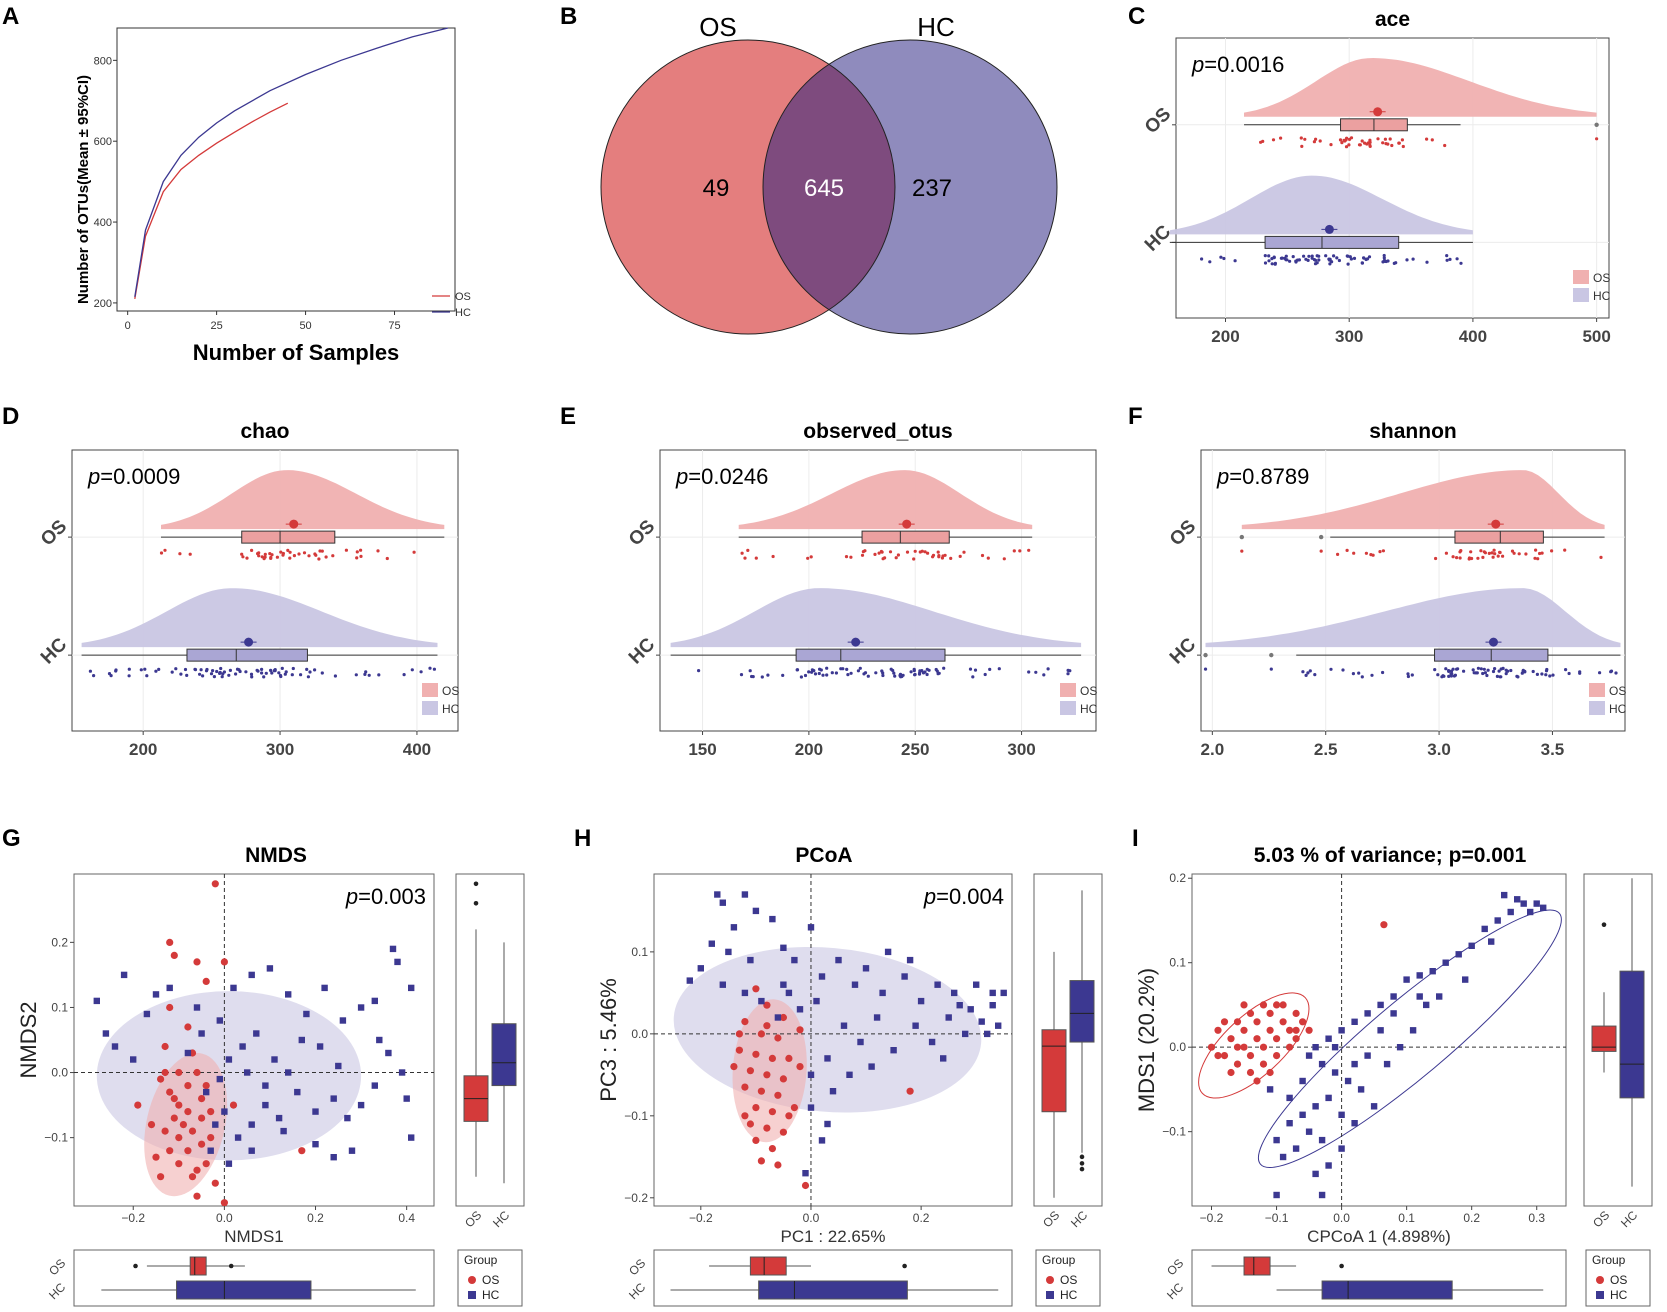 The image size is (1667, 1312). Describe the element at coordinates (140, 476) in the screenshot. I see `p-number: =0.0009` at that location.